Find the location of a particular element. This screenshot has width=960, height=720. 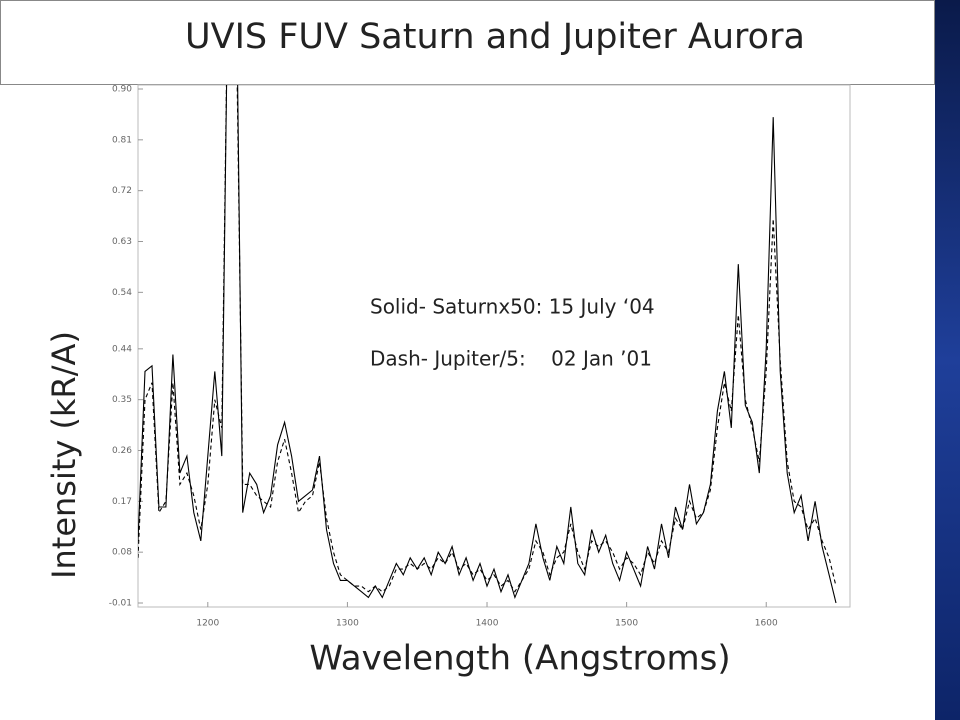

y-tick-label: 0.72 is located at coordinates (122, 191).